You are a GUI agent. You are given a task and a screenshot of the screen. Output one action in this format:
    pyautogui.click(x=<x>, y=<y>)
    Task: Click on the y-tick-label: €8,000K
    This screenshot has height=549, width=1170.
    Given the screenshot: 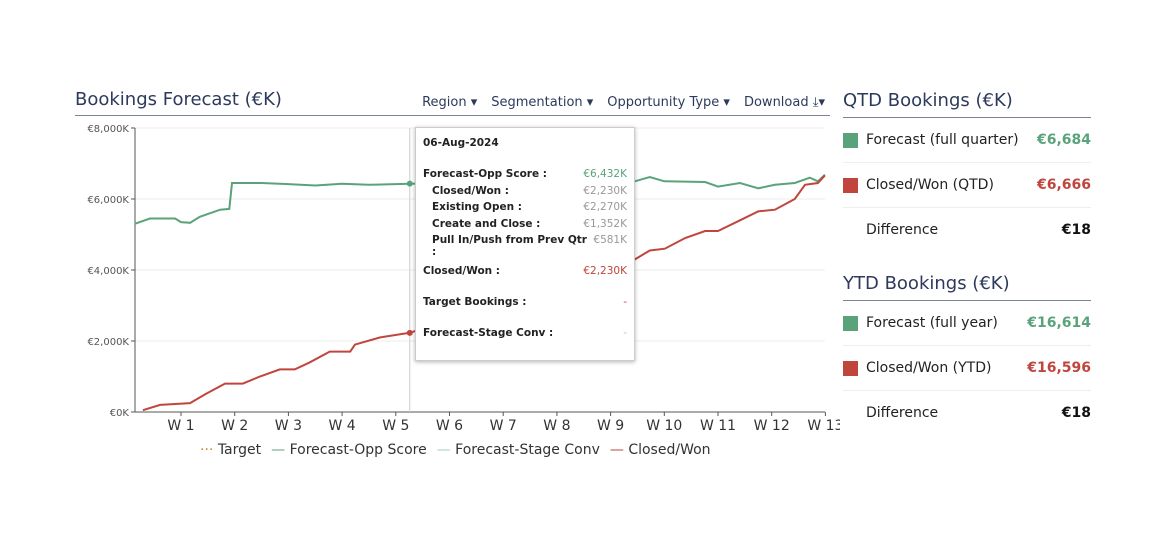 What is the action you would take?
    pyautogui.click(x=108, y=129)
    